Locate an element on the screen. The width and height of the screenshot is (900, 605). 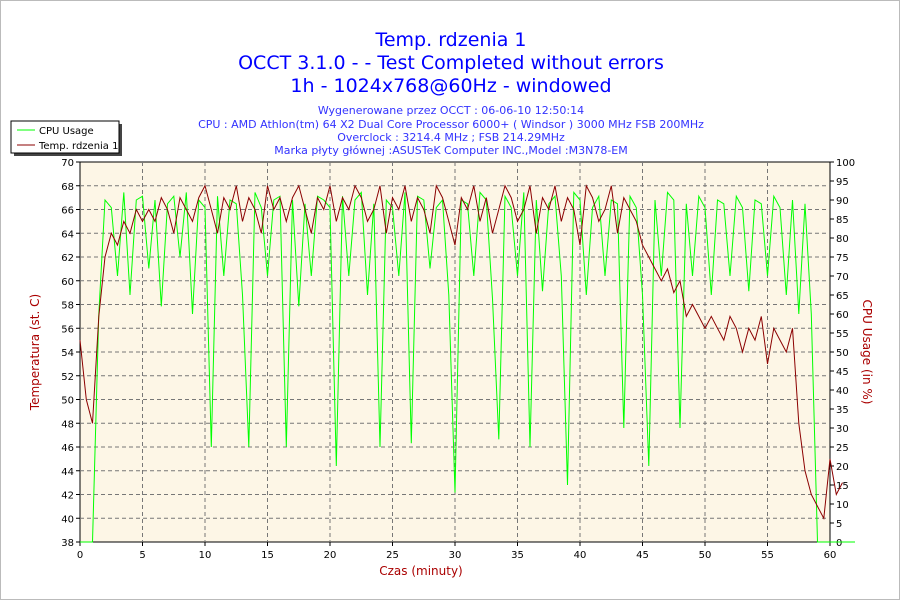
y-tick-label: 46 is located at coordinates (67, 448).